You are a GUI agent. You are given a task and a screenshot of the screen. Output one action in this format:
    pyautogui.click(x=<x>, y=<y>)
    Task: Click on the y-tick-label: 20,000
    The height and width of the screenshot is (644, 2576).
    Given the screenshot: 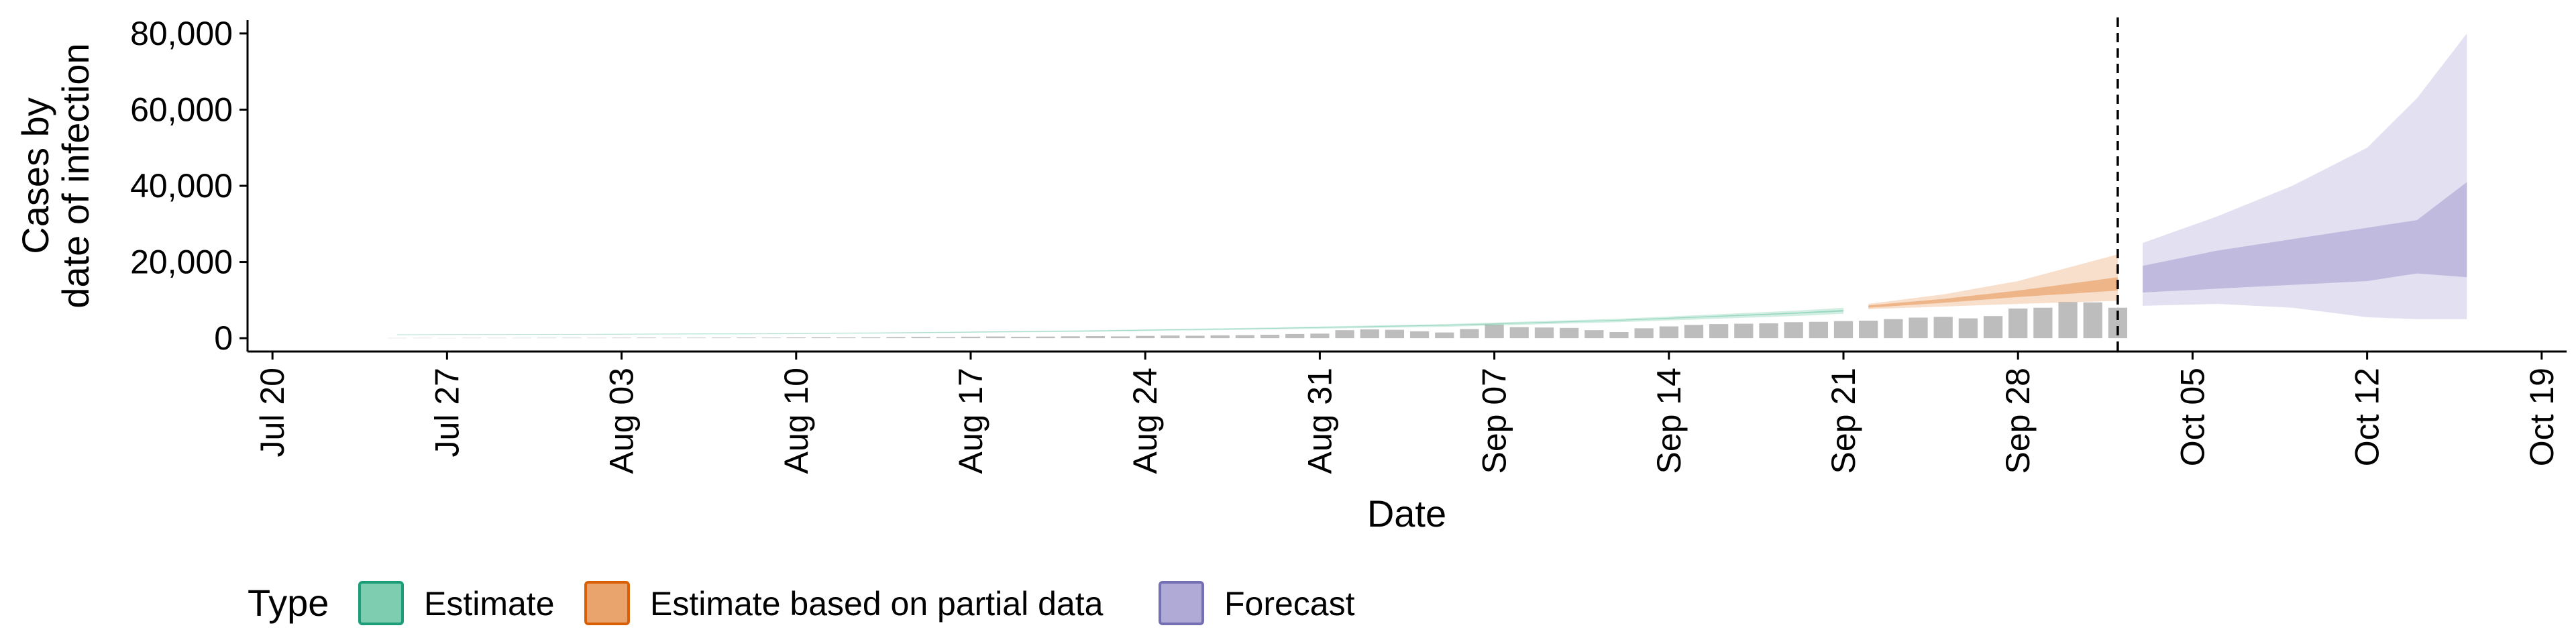 What is the action you would take?
    pyautogui.click(x=181, y=262)
    